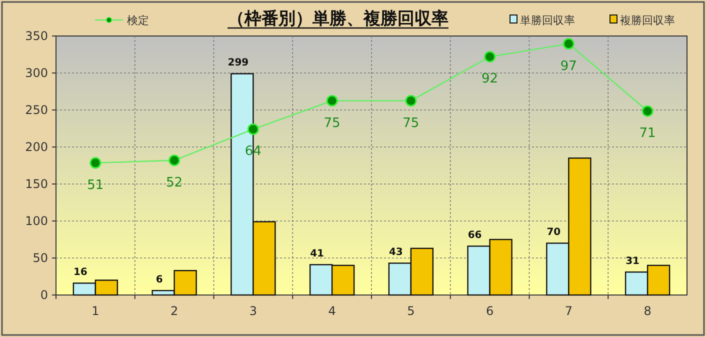 Image resolution: width=706 pixels, height=337 pixels. Describe the element at coordinates (411, 311) in the screenshot. I see `x-tick-label: 5` at that location.